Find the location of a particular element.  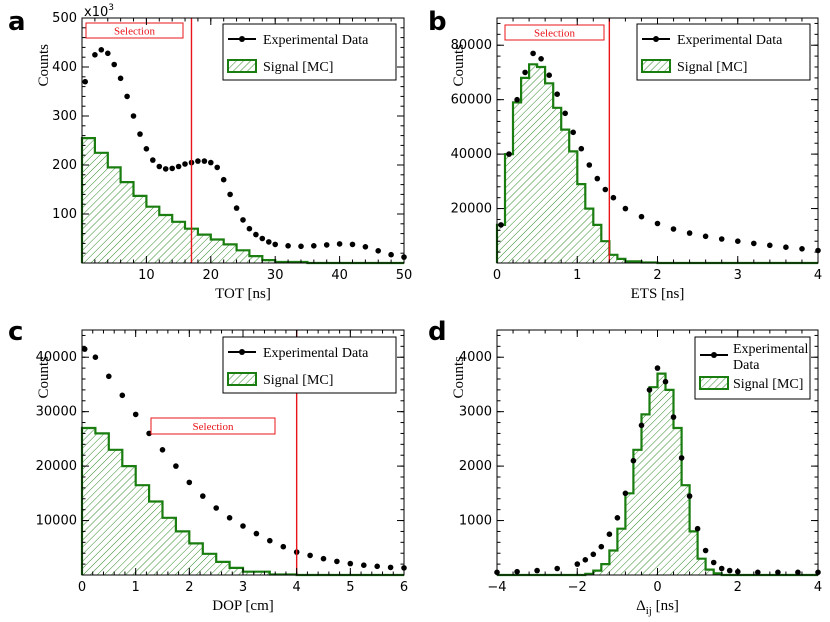

x-tick-label: 40 is located at coordinates (339, 275).